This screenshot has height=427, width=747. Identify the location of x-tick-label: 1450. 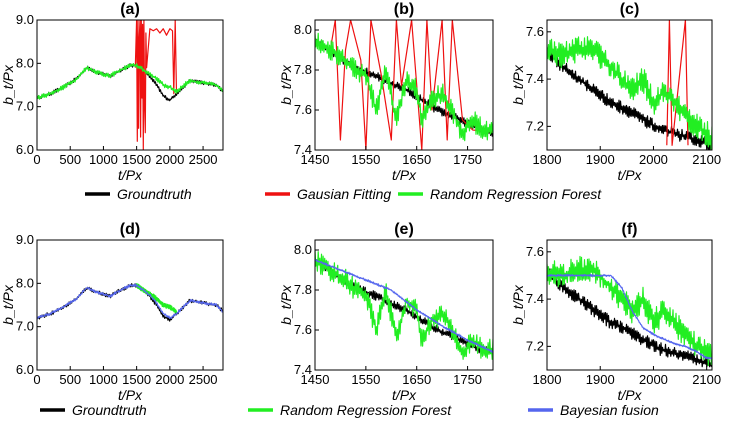
(315, 159).